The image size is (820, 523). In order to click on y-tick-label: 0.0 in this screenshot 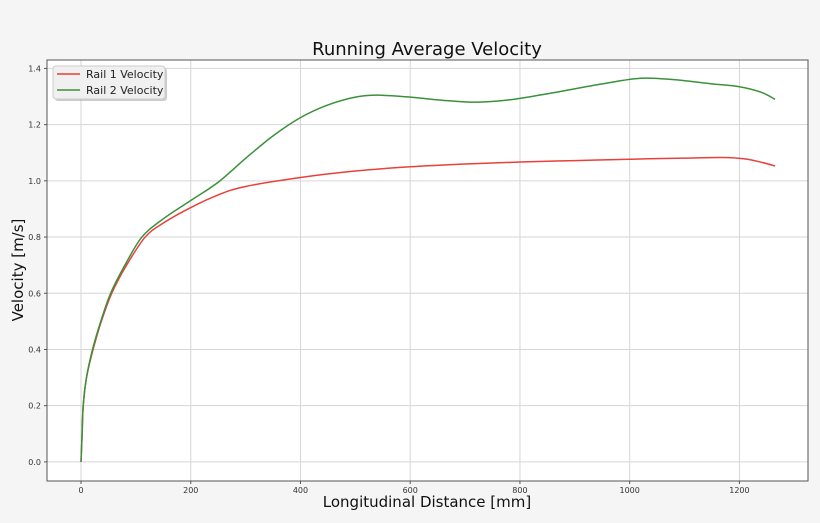, I will do `click(34, 462)`.